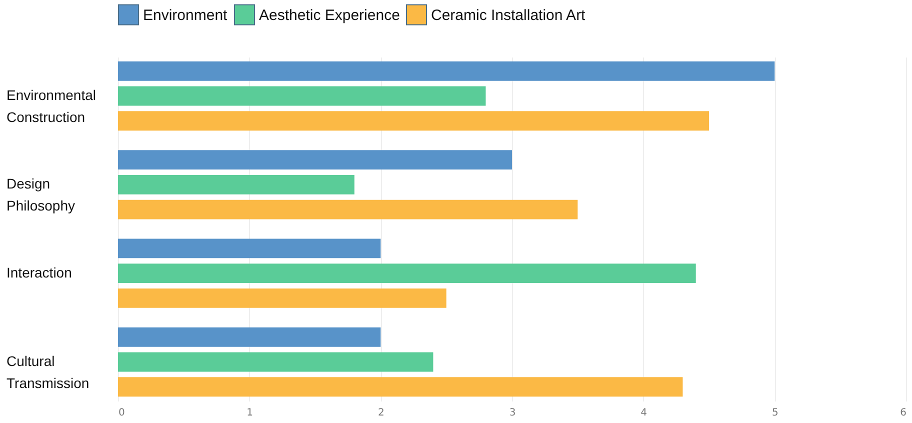 This screenshot has height=423, width=912. I want to click on x-tick-label: 6, so click(903, 413).